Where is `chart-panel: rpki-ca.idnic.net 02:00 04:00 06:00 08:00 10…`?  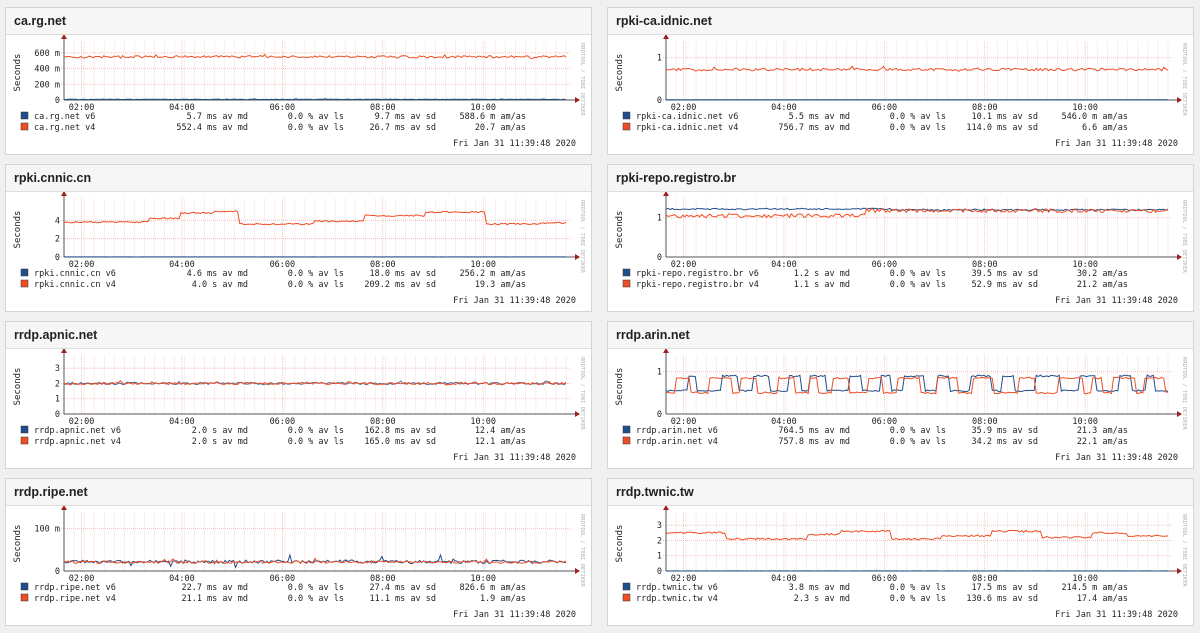 chart-panel: rpki-ca.idnic.net 02:00 04:00 06:00 08:00 10… is located at coordinates (900, 81).